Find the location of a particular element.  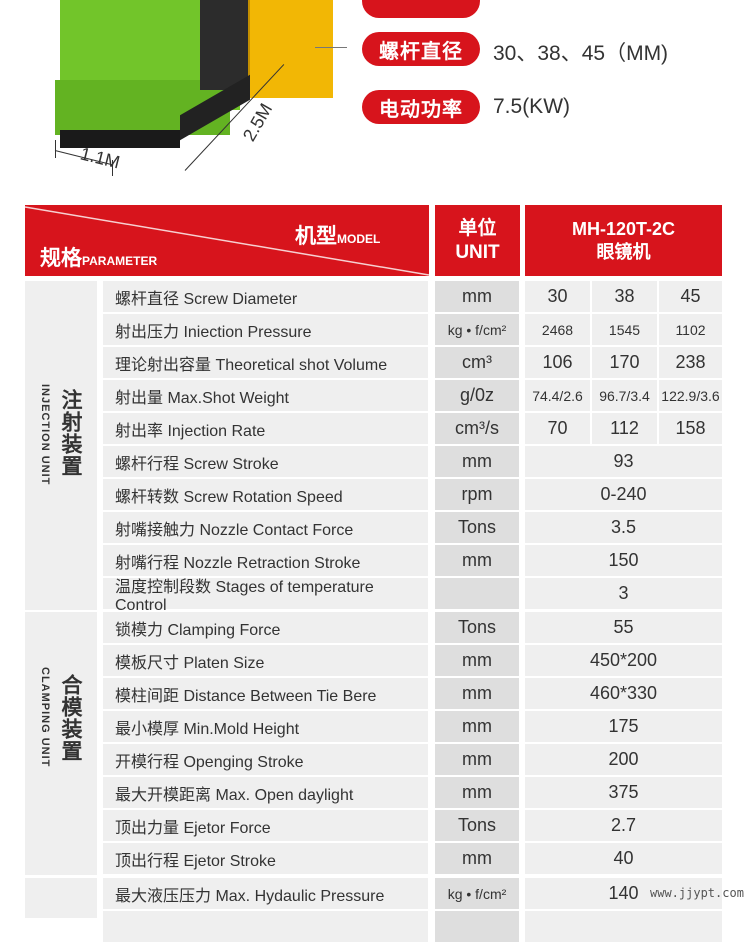

param-cell: 模柱间距 Distance Between Tie Bere is located at coordinates (265, 693).